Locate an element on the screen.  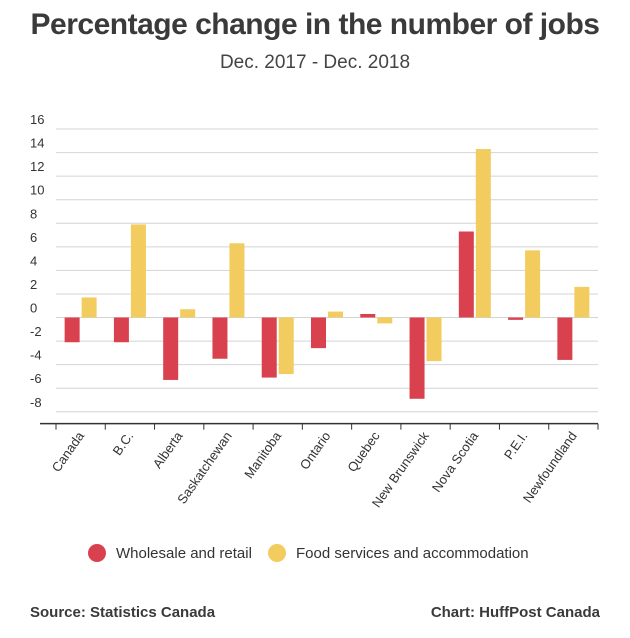
y-tick-label: 12 is located at coordinates (37, 166).